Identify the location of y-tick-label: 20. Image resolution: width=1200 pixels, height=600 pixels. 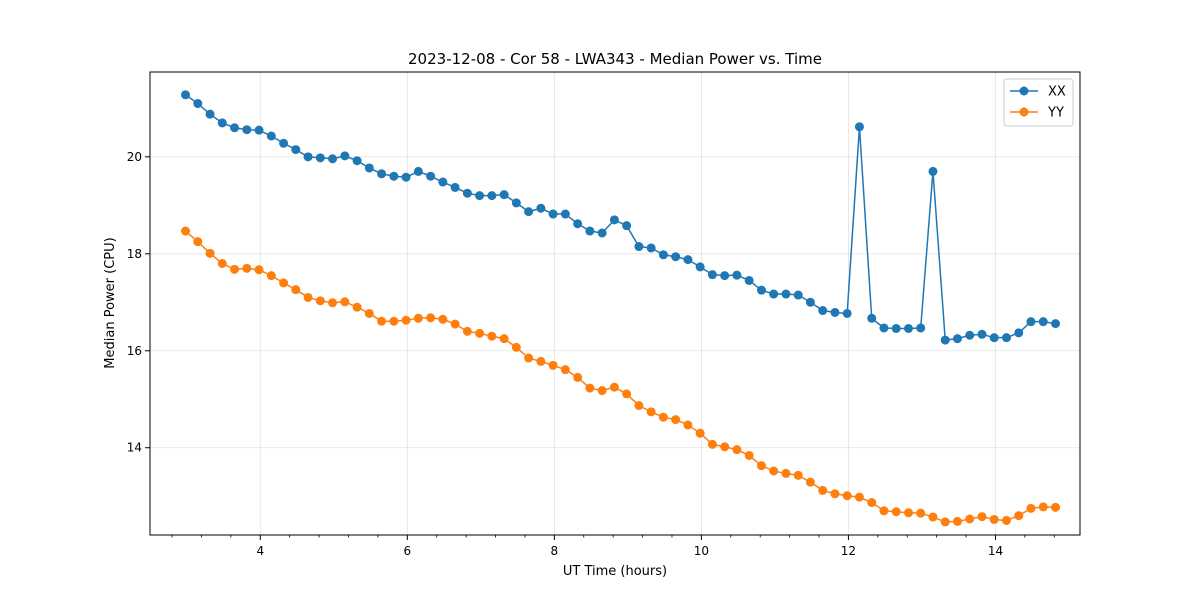
(134, 157).